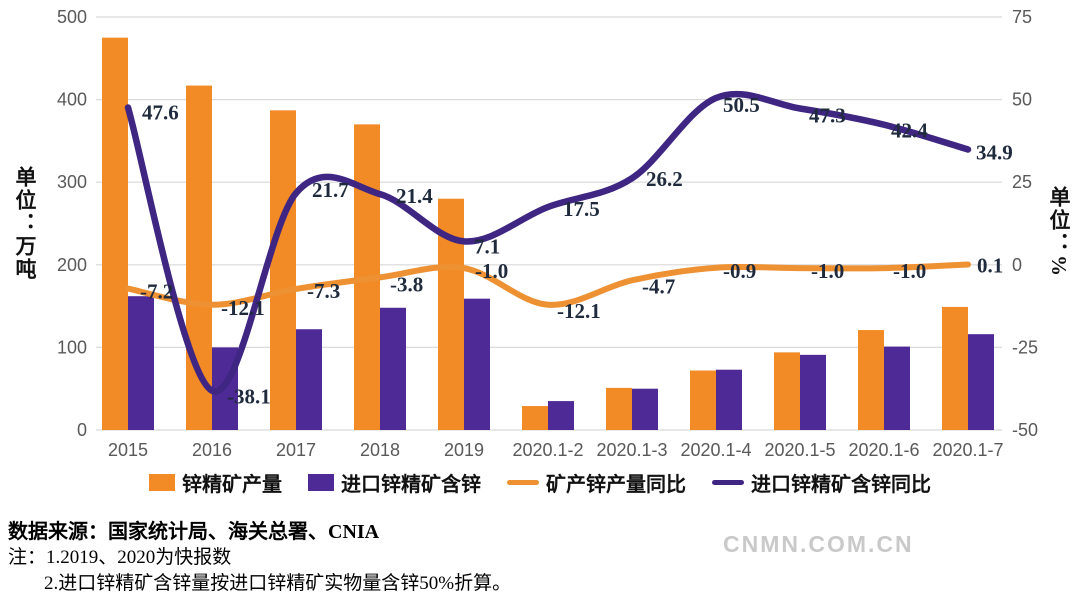 Image resolution: width=1080 pixels, height=609 pixels. What do you see at coordinates (72, 347) in the screenshot?
I see `left-axis-tick: 100` at bounding box center [72, 347].